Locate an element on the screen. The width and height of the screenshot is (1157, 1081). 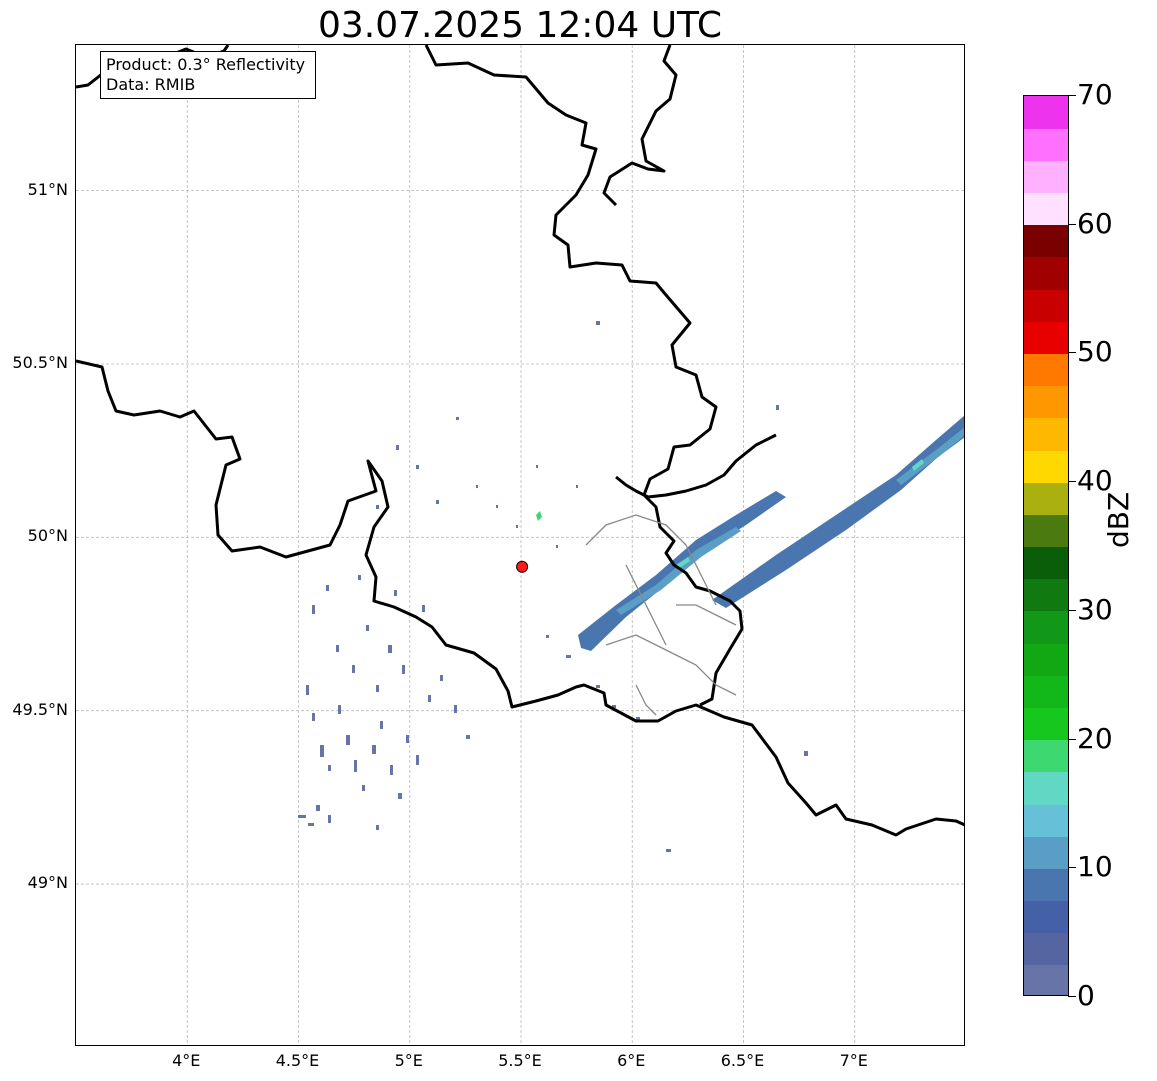
longitude-tick-label: 4°E is located at coordinates (186, 1060).